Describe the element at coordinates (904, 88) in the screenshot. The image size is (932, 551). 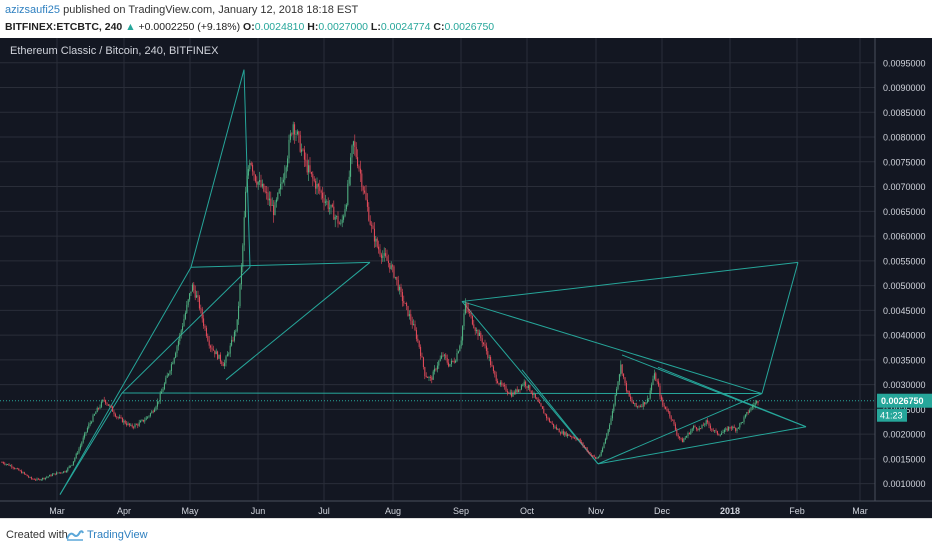
I see `y-tick-label: 0.0090000` at that location.